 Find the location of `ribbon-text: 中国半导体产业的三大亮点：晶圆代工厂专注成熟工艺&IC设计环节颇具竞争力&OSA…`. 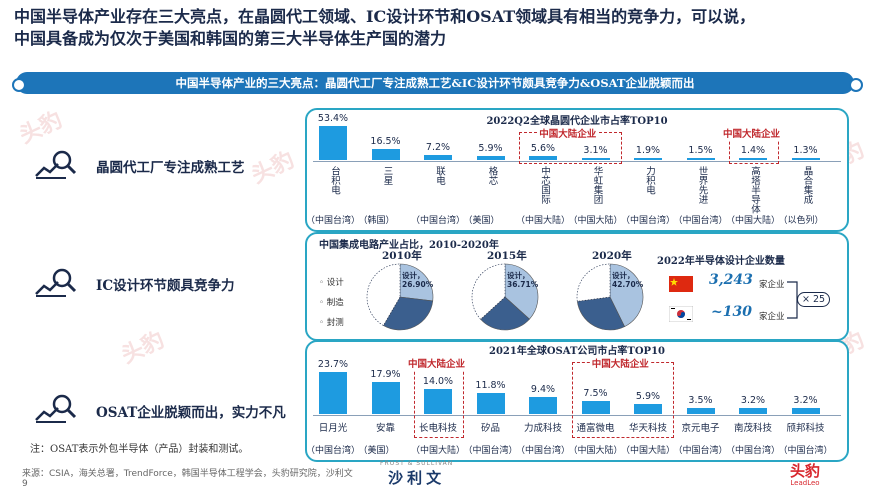

ribbon-text: 中国半导体产业的三大亮点：晶圆代工厂专注成熟工艺&IC设计环节颇具竞争力&OSA… is located at coordinates (435, 83).